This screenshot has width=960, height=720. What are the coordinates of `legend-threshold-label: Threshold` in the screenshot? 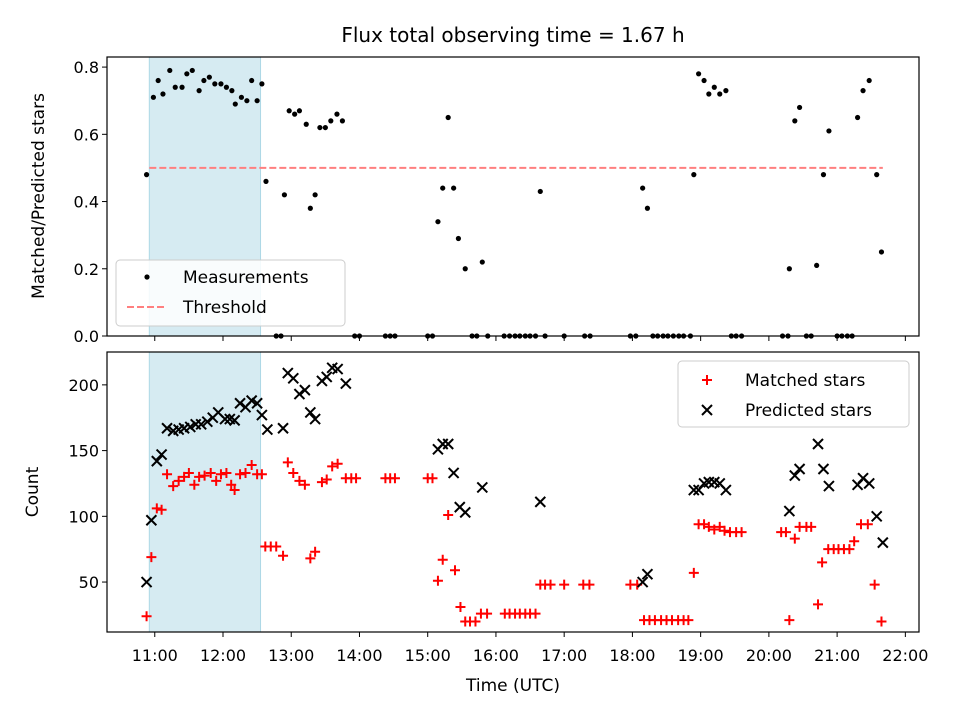 It's located at (224, 308).